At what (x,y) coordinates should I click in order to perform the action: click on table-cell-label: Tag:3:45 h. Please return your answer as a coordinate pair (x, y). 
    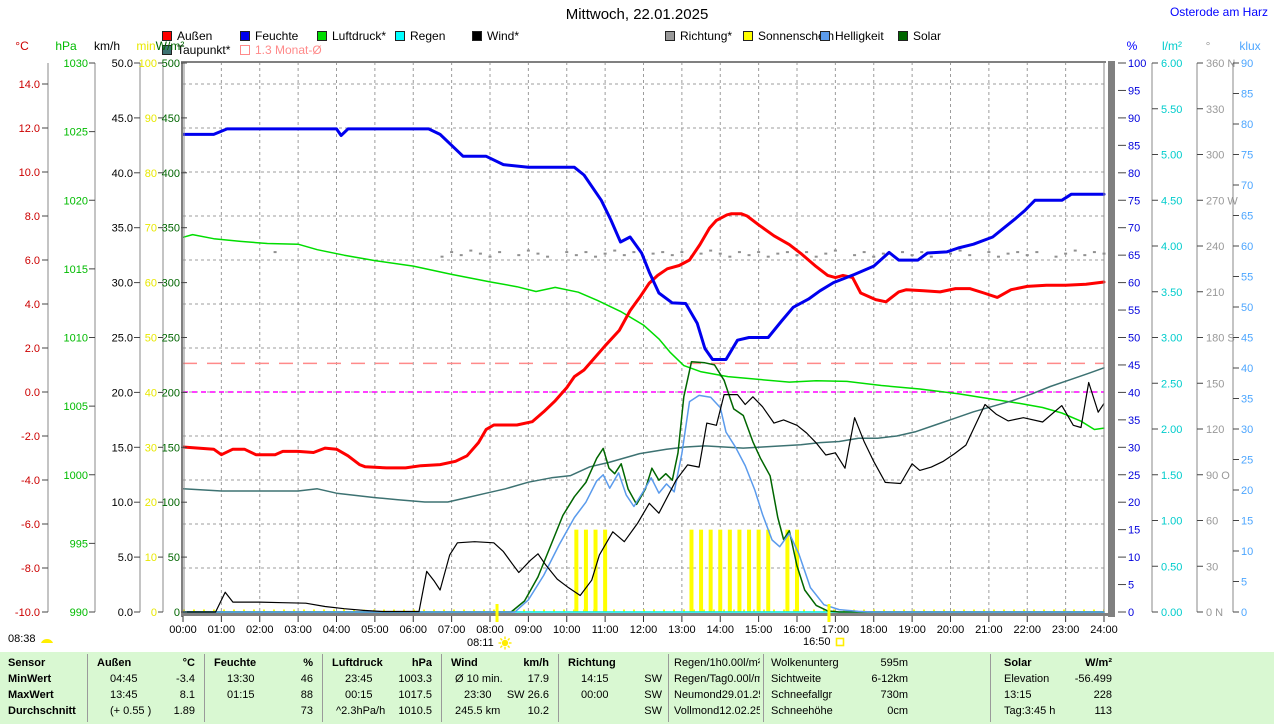
    Looking at the image, I should click on (1030, 711).